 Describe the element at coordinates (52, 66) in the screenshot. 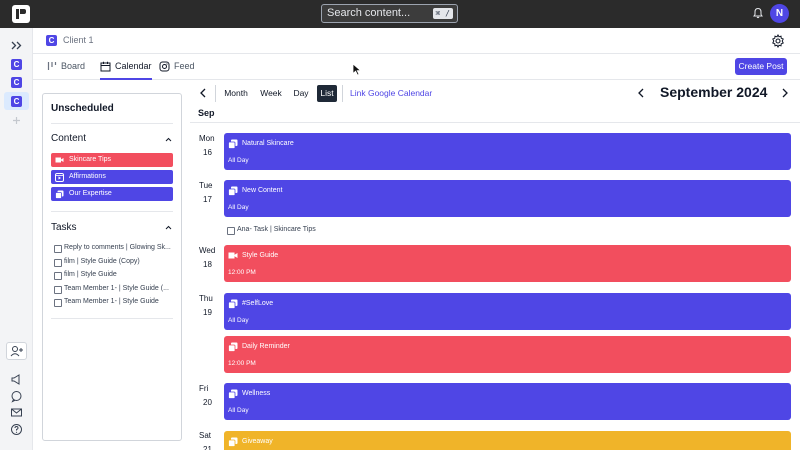

I see `board-icon` at that location.